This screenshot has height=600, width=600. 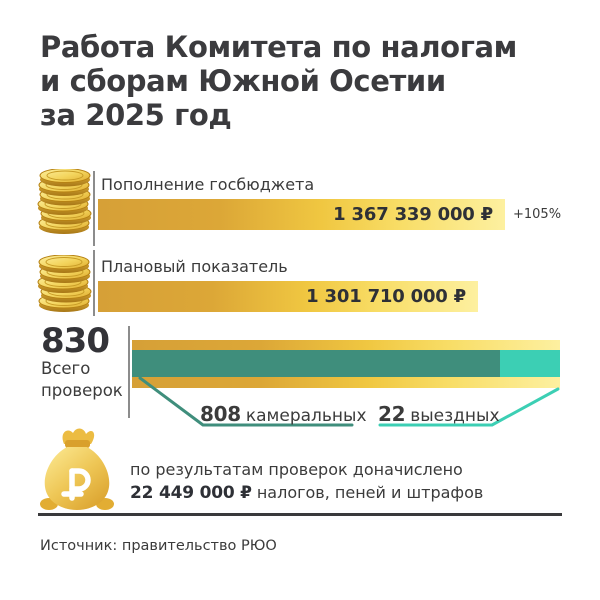 What do you see at coordinates (220, 414) in the screenshot?
I see `cameral-count: 808` at bounding box center [220, 414].